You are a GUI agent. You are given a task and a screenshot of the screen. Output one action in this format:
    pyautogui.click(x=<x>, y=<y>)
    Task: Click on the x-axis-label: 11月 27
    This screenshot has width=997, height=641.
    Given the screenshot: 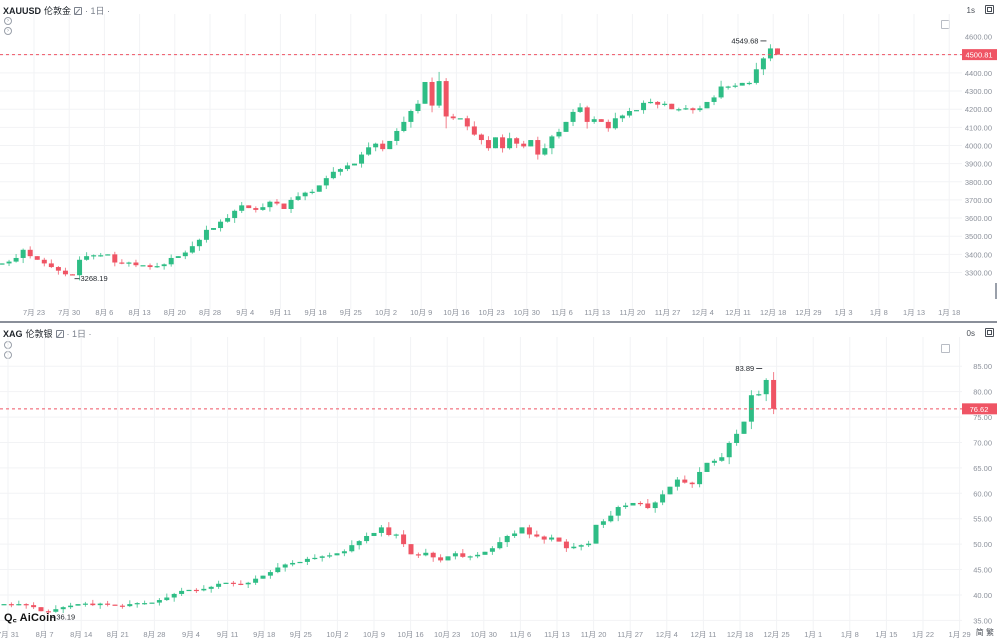 What is the action you would take?
    pyautogui.click(x=668, y=312)
    